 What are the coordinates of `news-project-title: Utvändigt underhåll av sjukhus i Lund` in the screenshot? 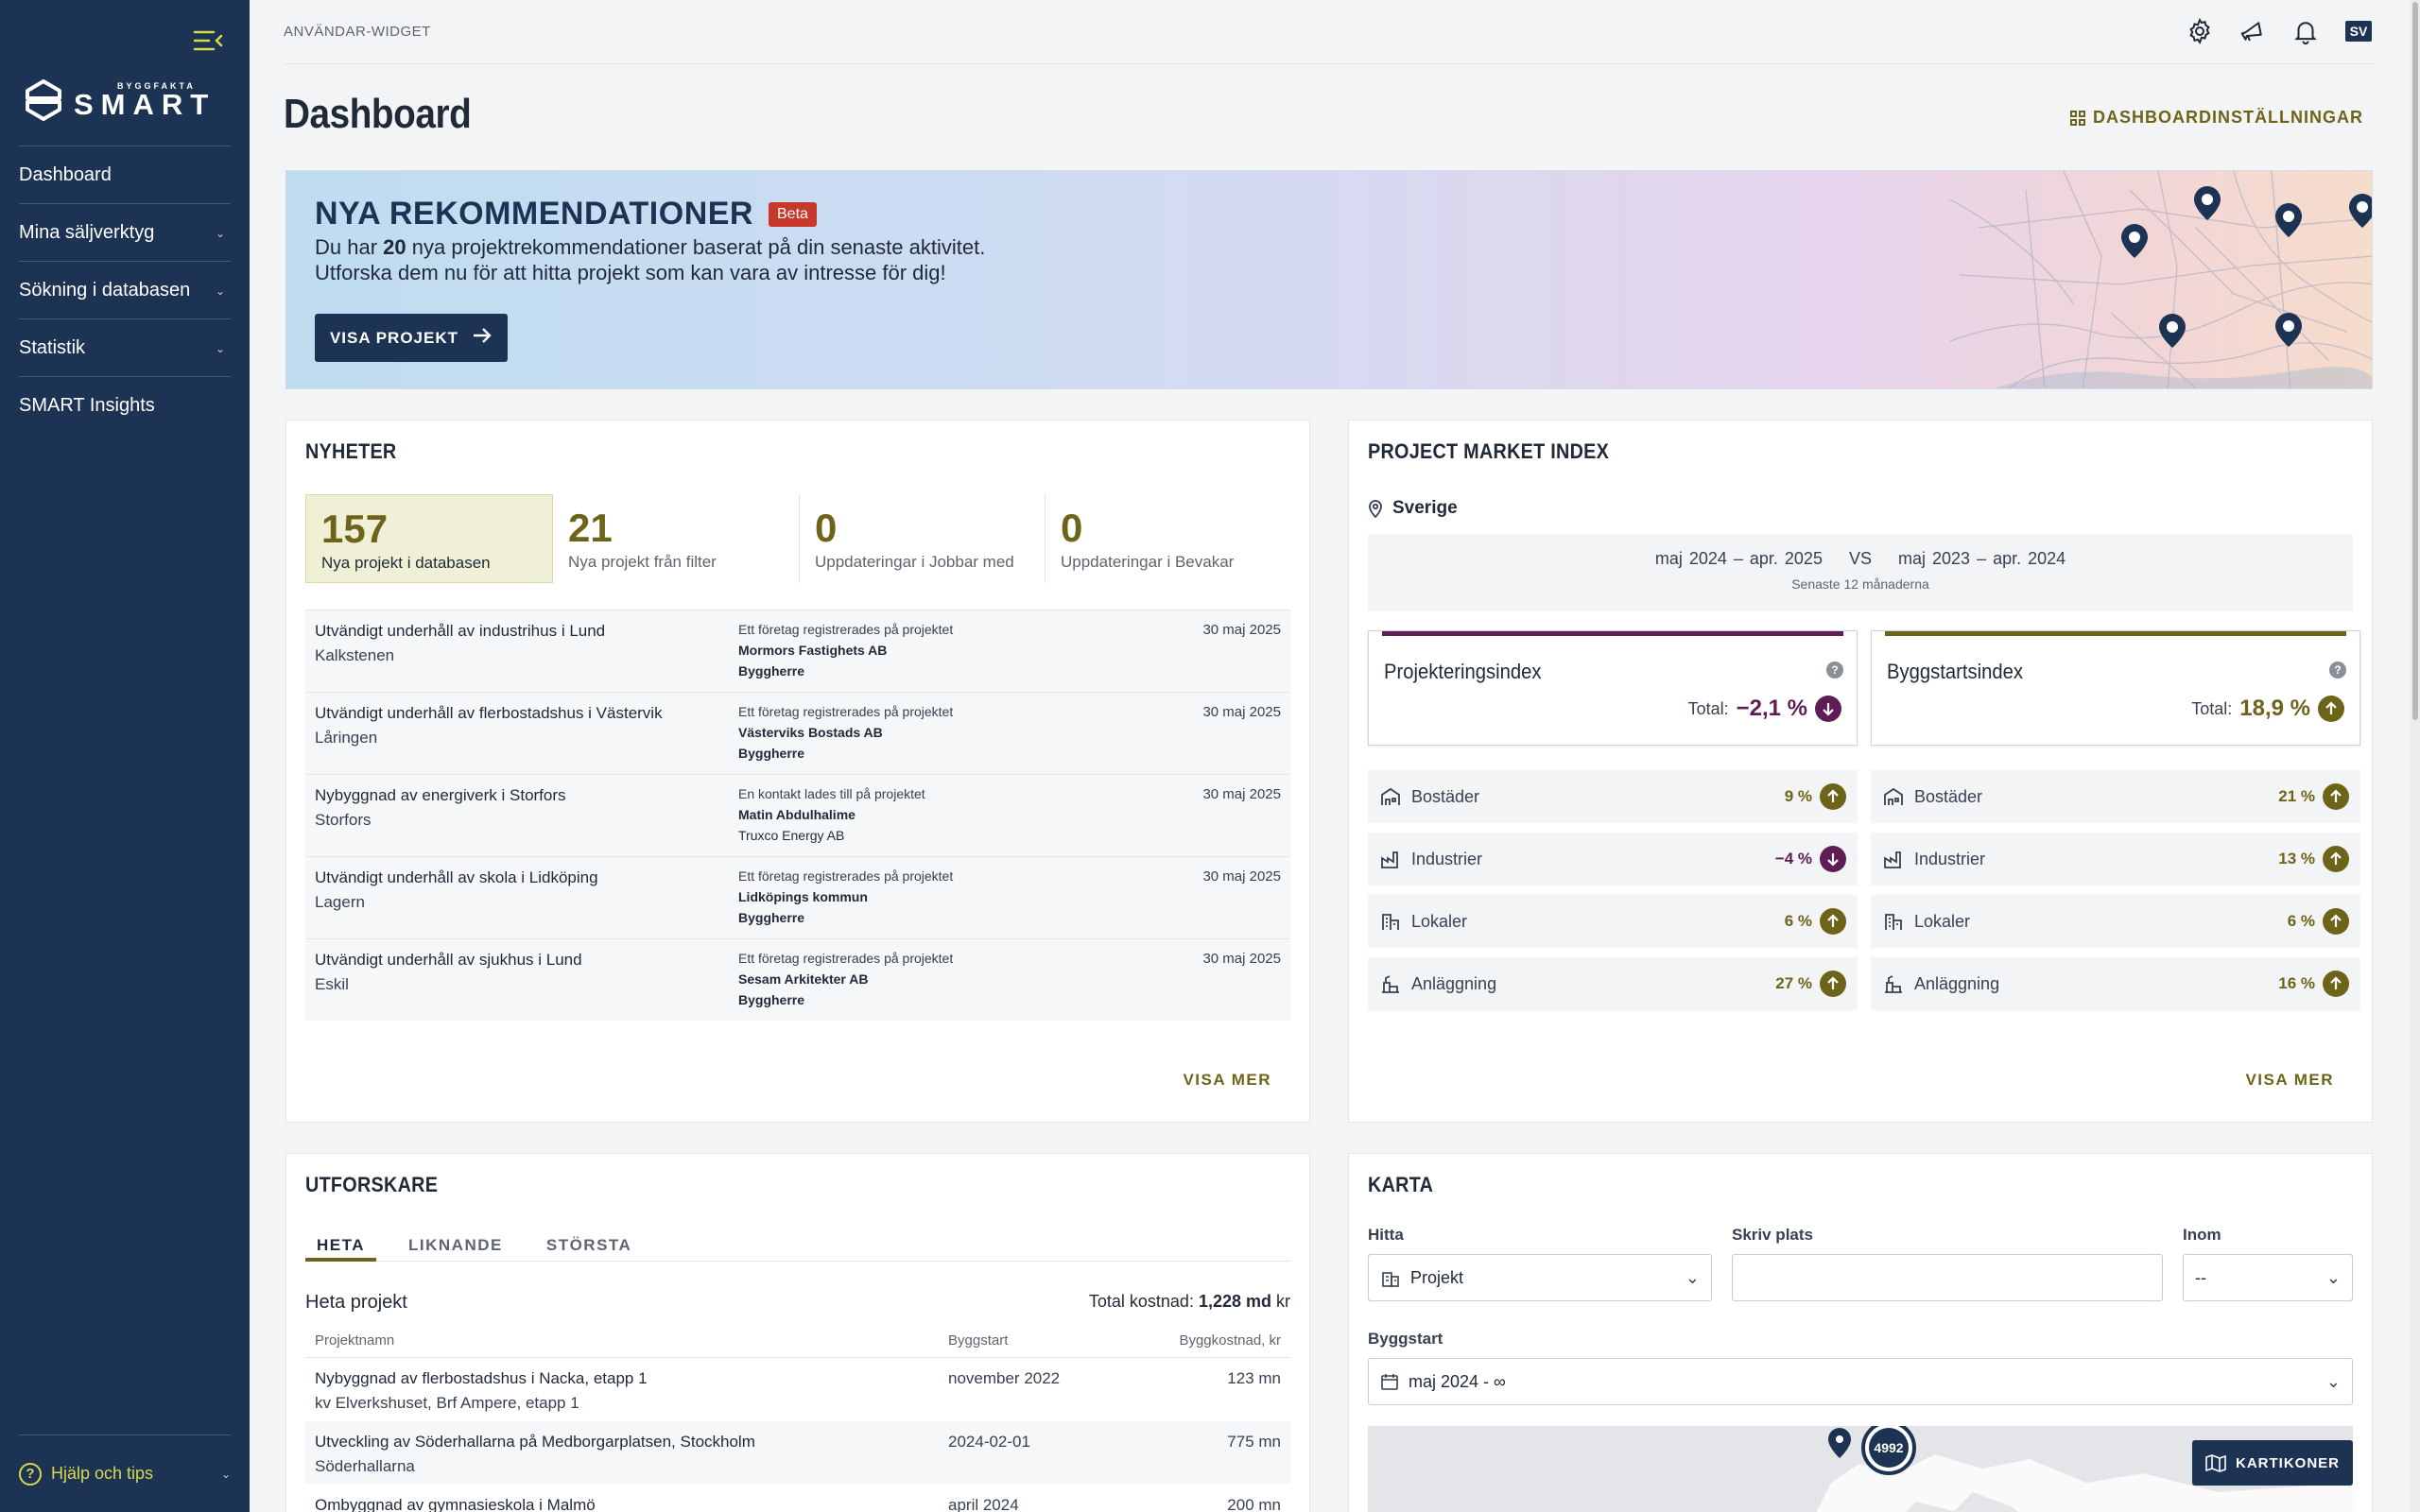 It's located at (448, 960).